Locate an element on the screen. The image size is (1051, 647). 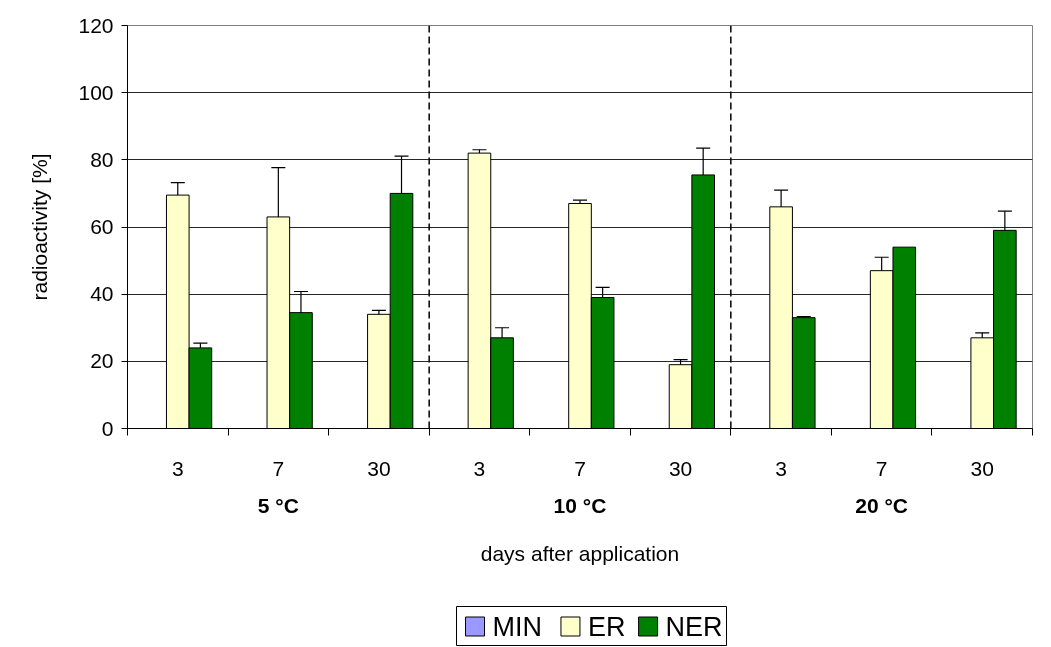
y-tick-label: 40 is located at coordinates (102, 294).